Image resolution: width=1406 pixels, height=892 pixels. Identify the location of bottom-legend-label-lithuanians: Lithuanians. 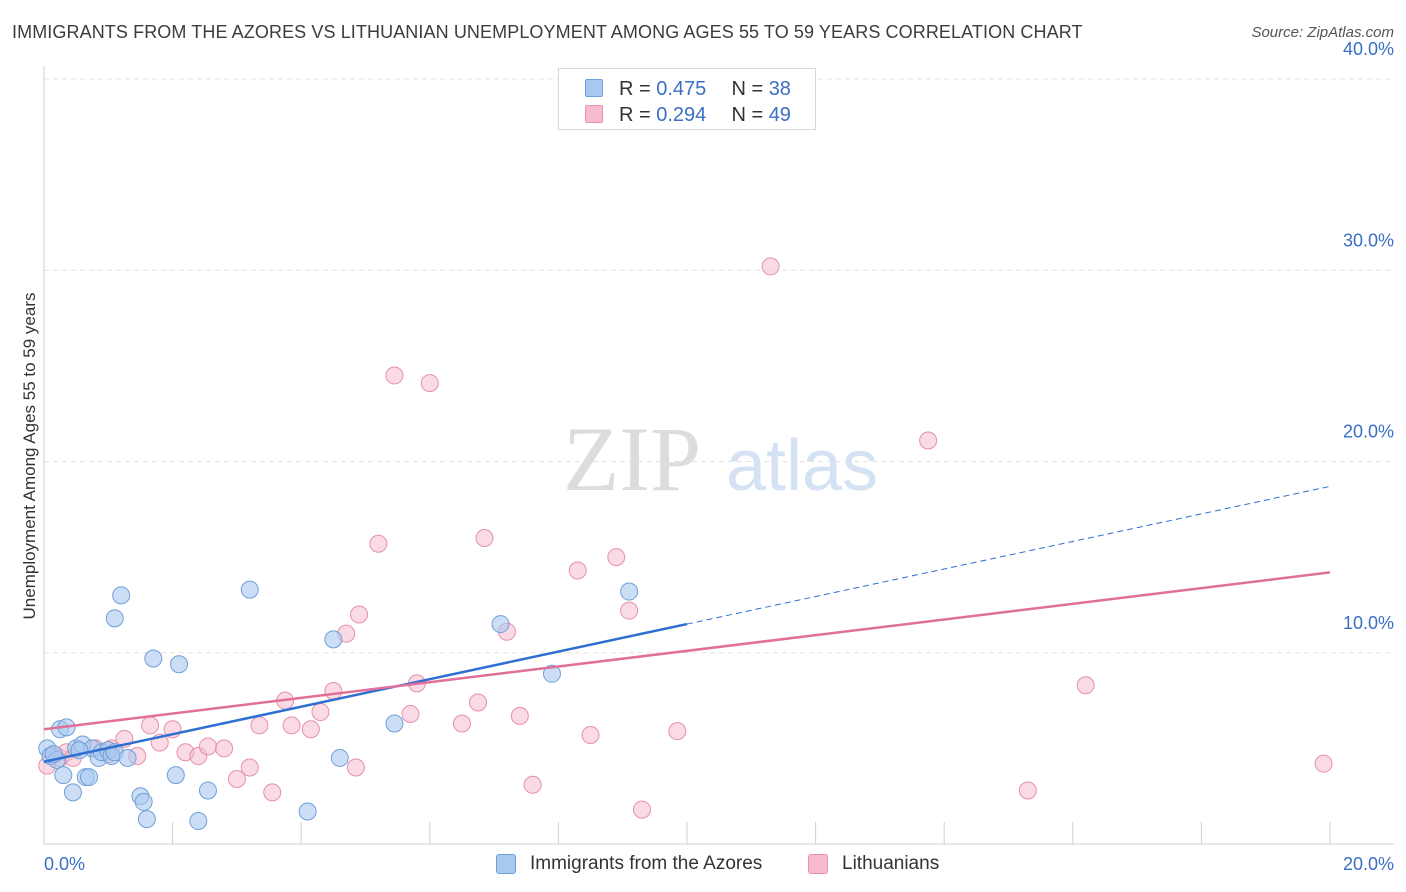
(891, 863).